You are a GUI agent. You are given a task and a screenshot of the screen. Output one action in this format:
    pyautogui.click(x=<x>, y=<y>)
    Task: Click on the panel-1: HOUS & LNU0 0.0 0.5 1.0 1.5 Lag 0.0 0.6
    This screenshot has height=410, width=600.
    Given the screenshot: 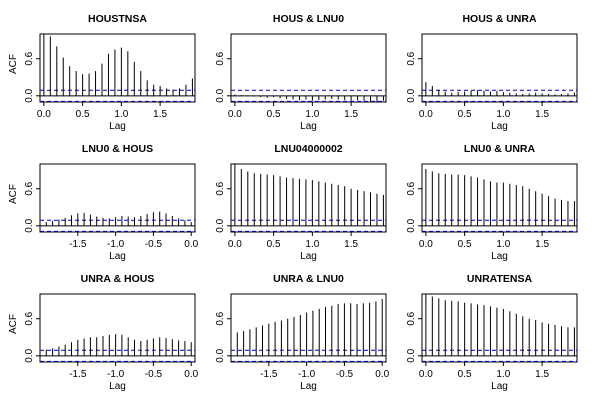 What is the action you would take?
    pyautogui.click(x=301, y=72)
    